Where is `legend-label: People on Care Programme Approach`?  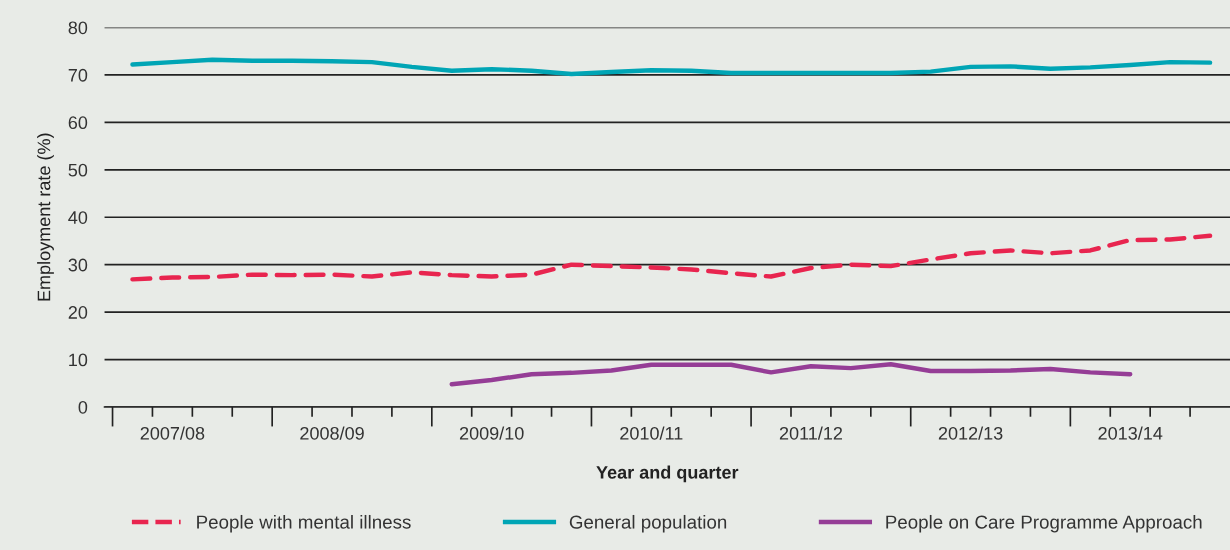
legend-label: People on Care Programme Approach is located at coordinates (1044, 523).